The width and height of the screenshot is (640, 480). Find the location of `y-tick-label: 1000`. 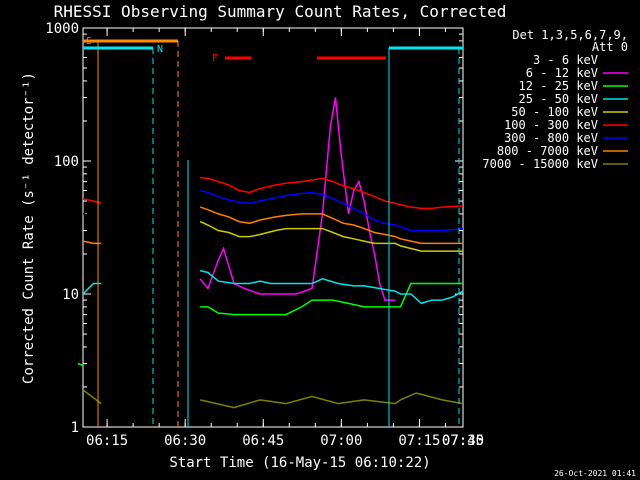

y-tick-label: 1000 is located at coordinates (62, 29).